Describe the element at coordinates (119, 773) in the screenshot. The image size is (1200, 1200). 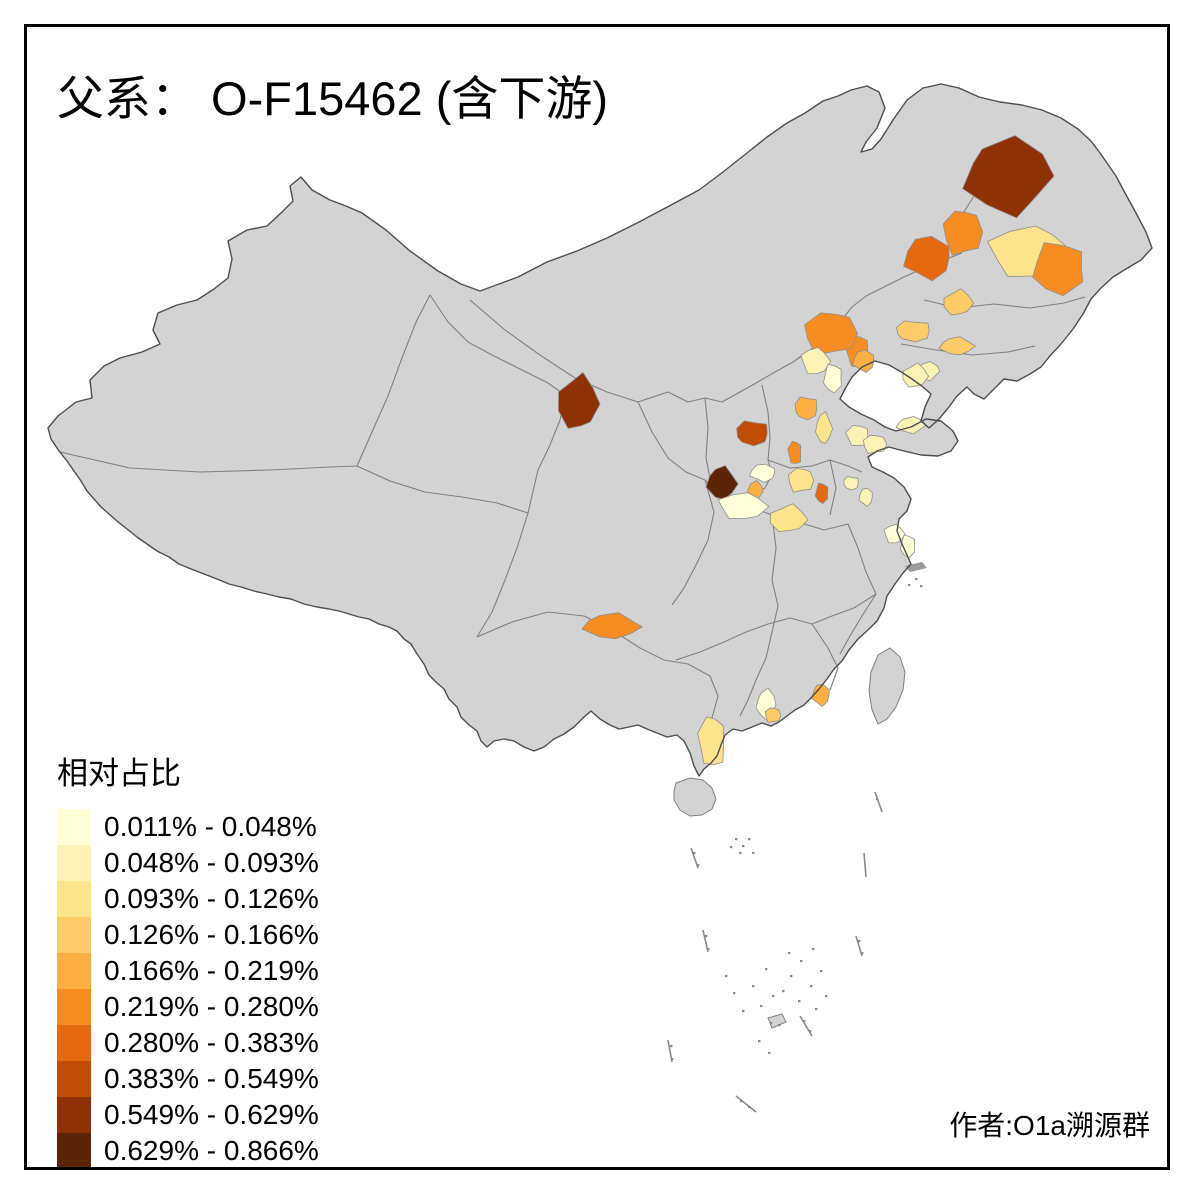
I see `legend-title: 相对占比` at that location.